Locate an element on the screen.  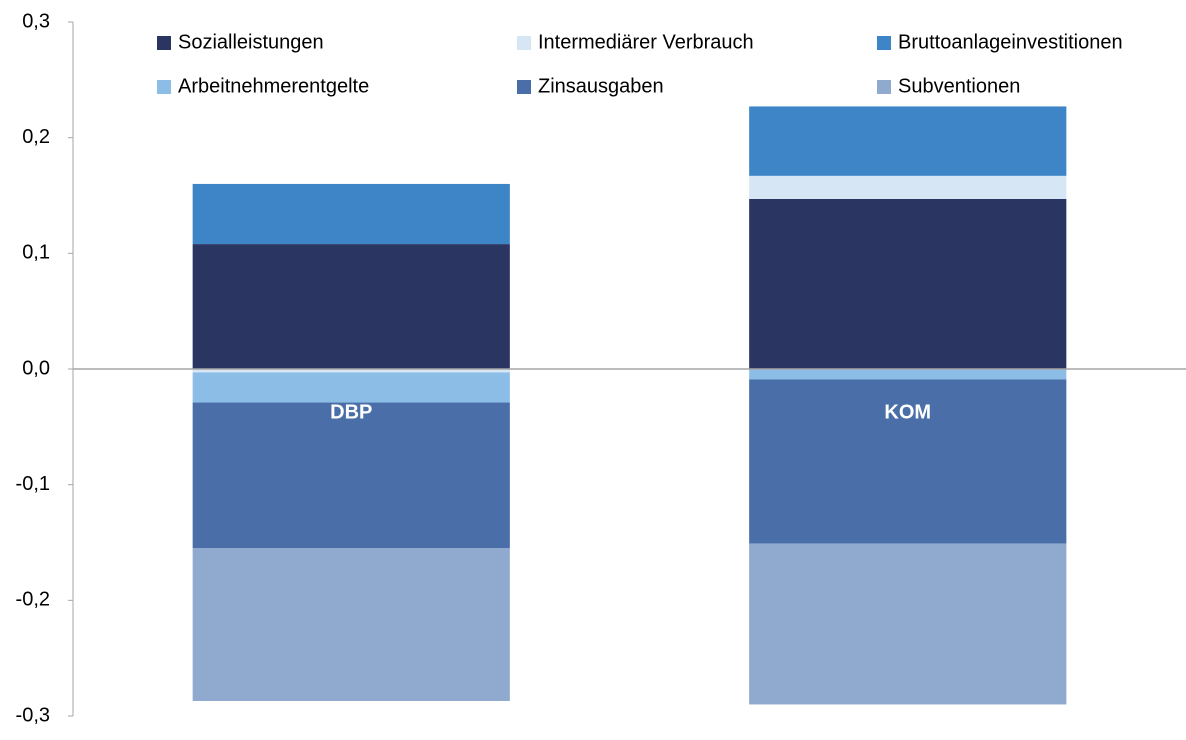
category-label: KOM is located at coordinates (907, 412).